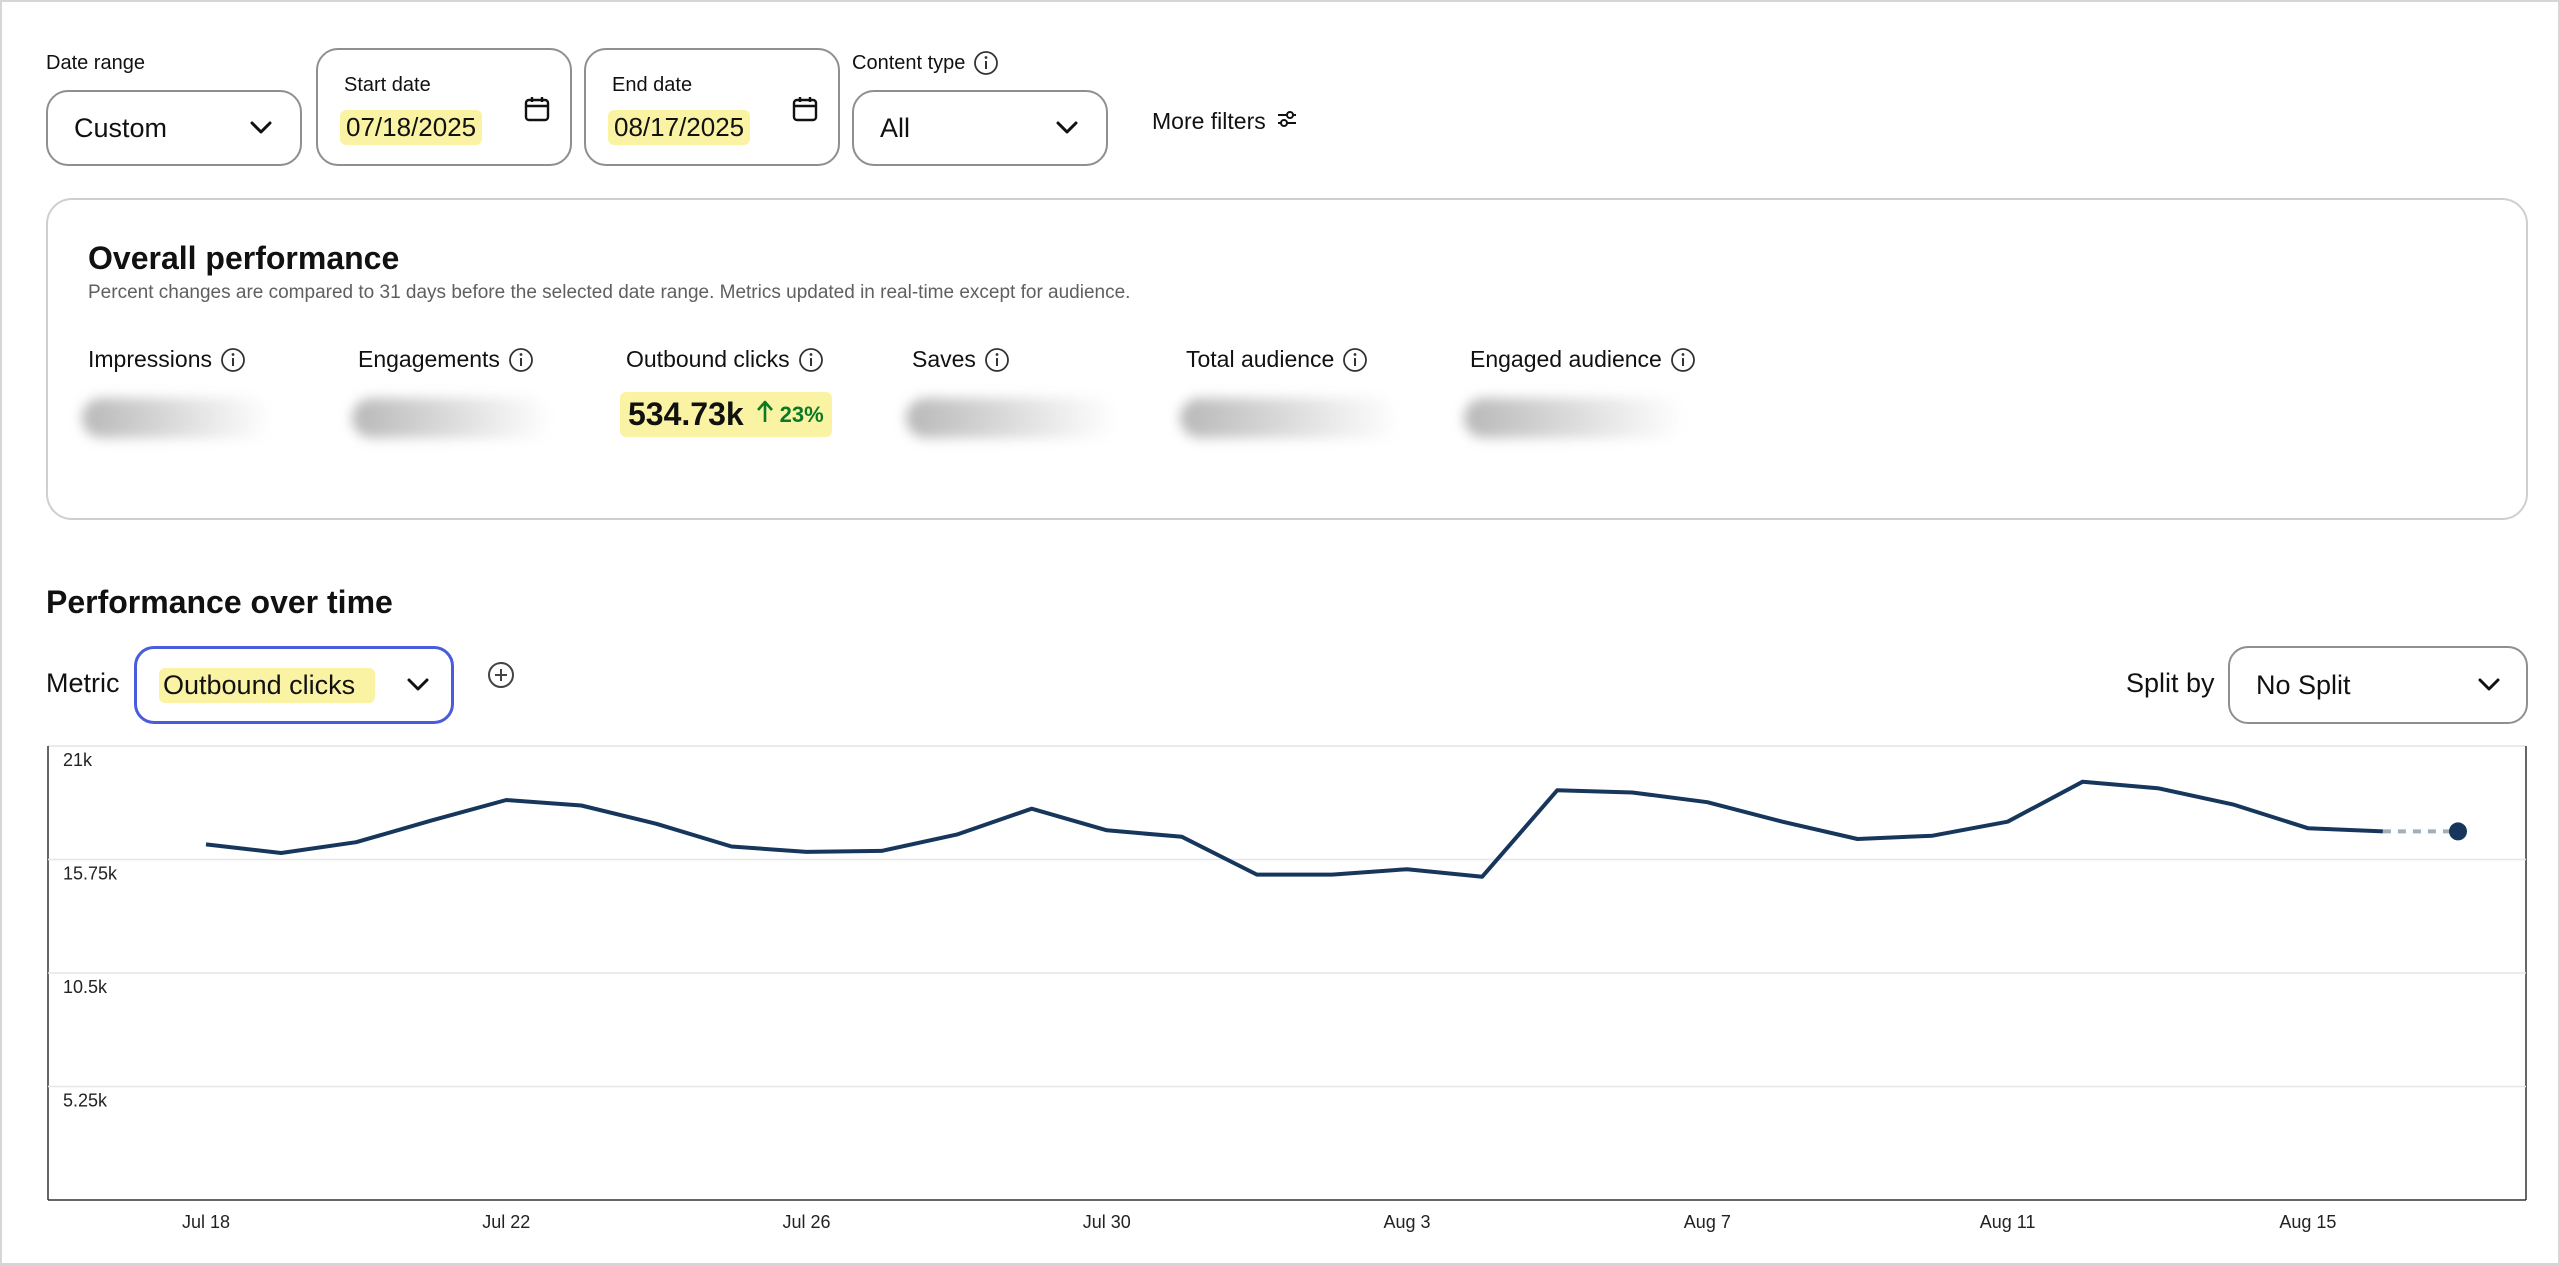 This screenshot has height=1265, width=2560. What do you see at coordinates (2307, 1222) in the screenshot?
I see `x-tick-label: Aug 15` at bounding box center [2307, 1222].